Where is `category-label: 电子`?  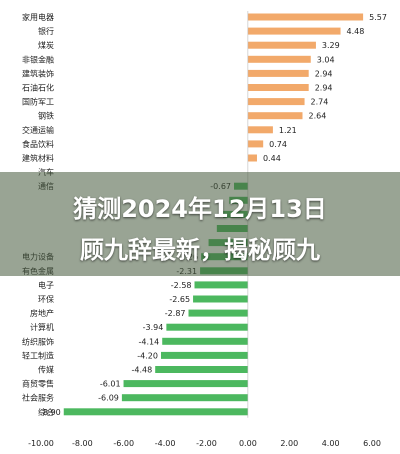
category-label: 电子 is located at coordinates (46, 285).